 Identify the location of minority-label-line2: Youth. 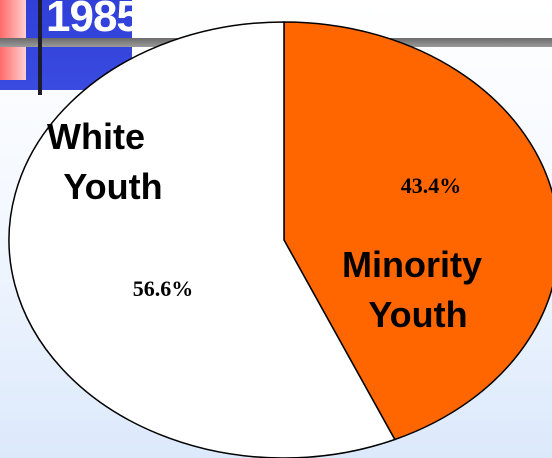
(417, 314).